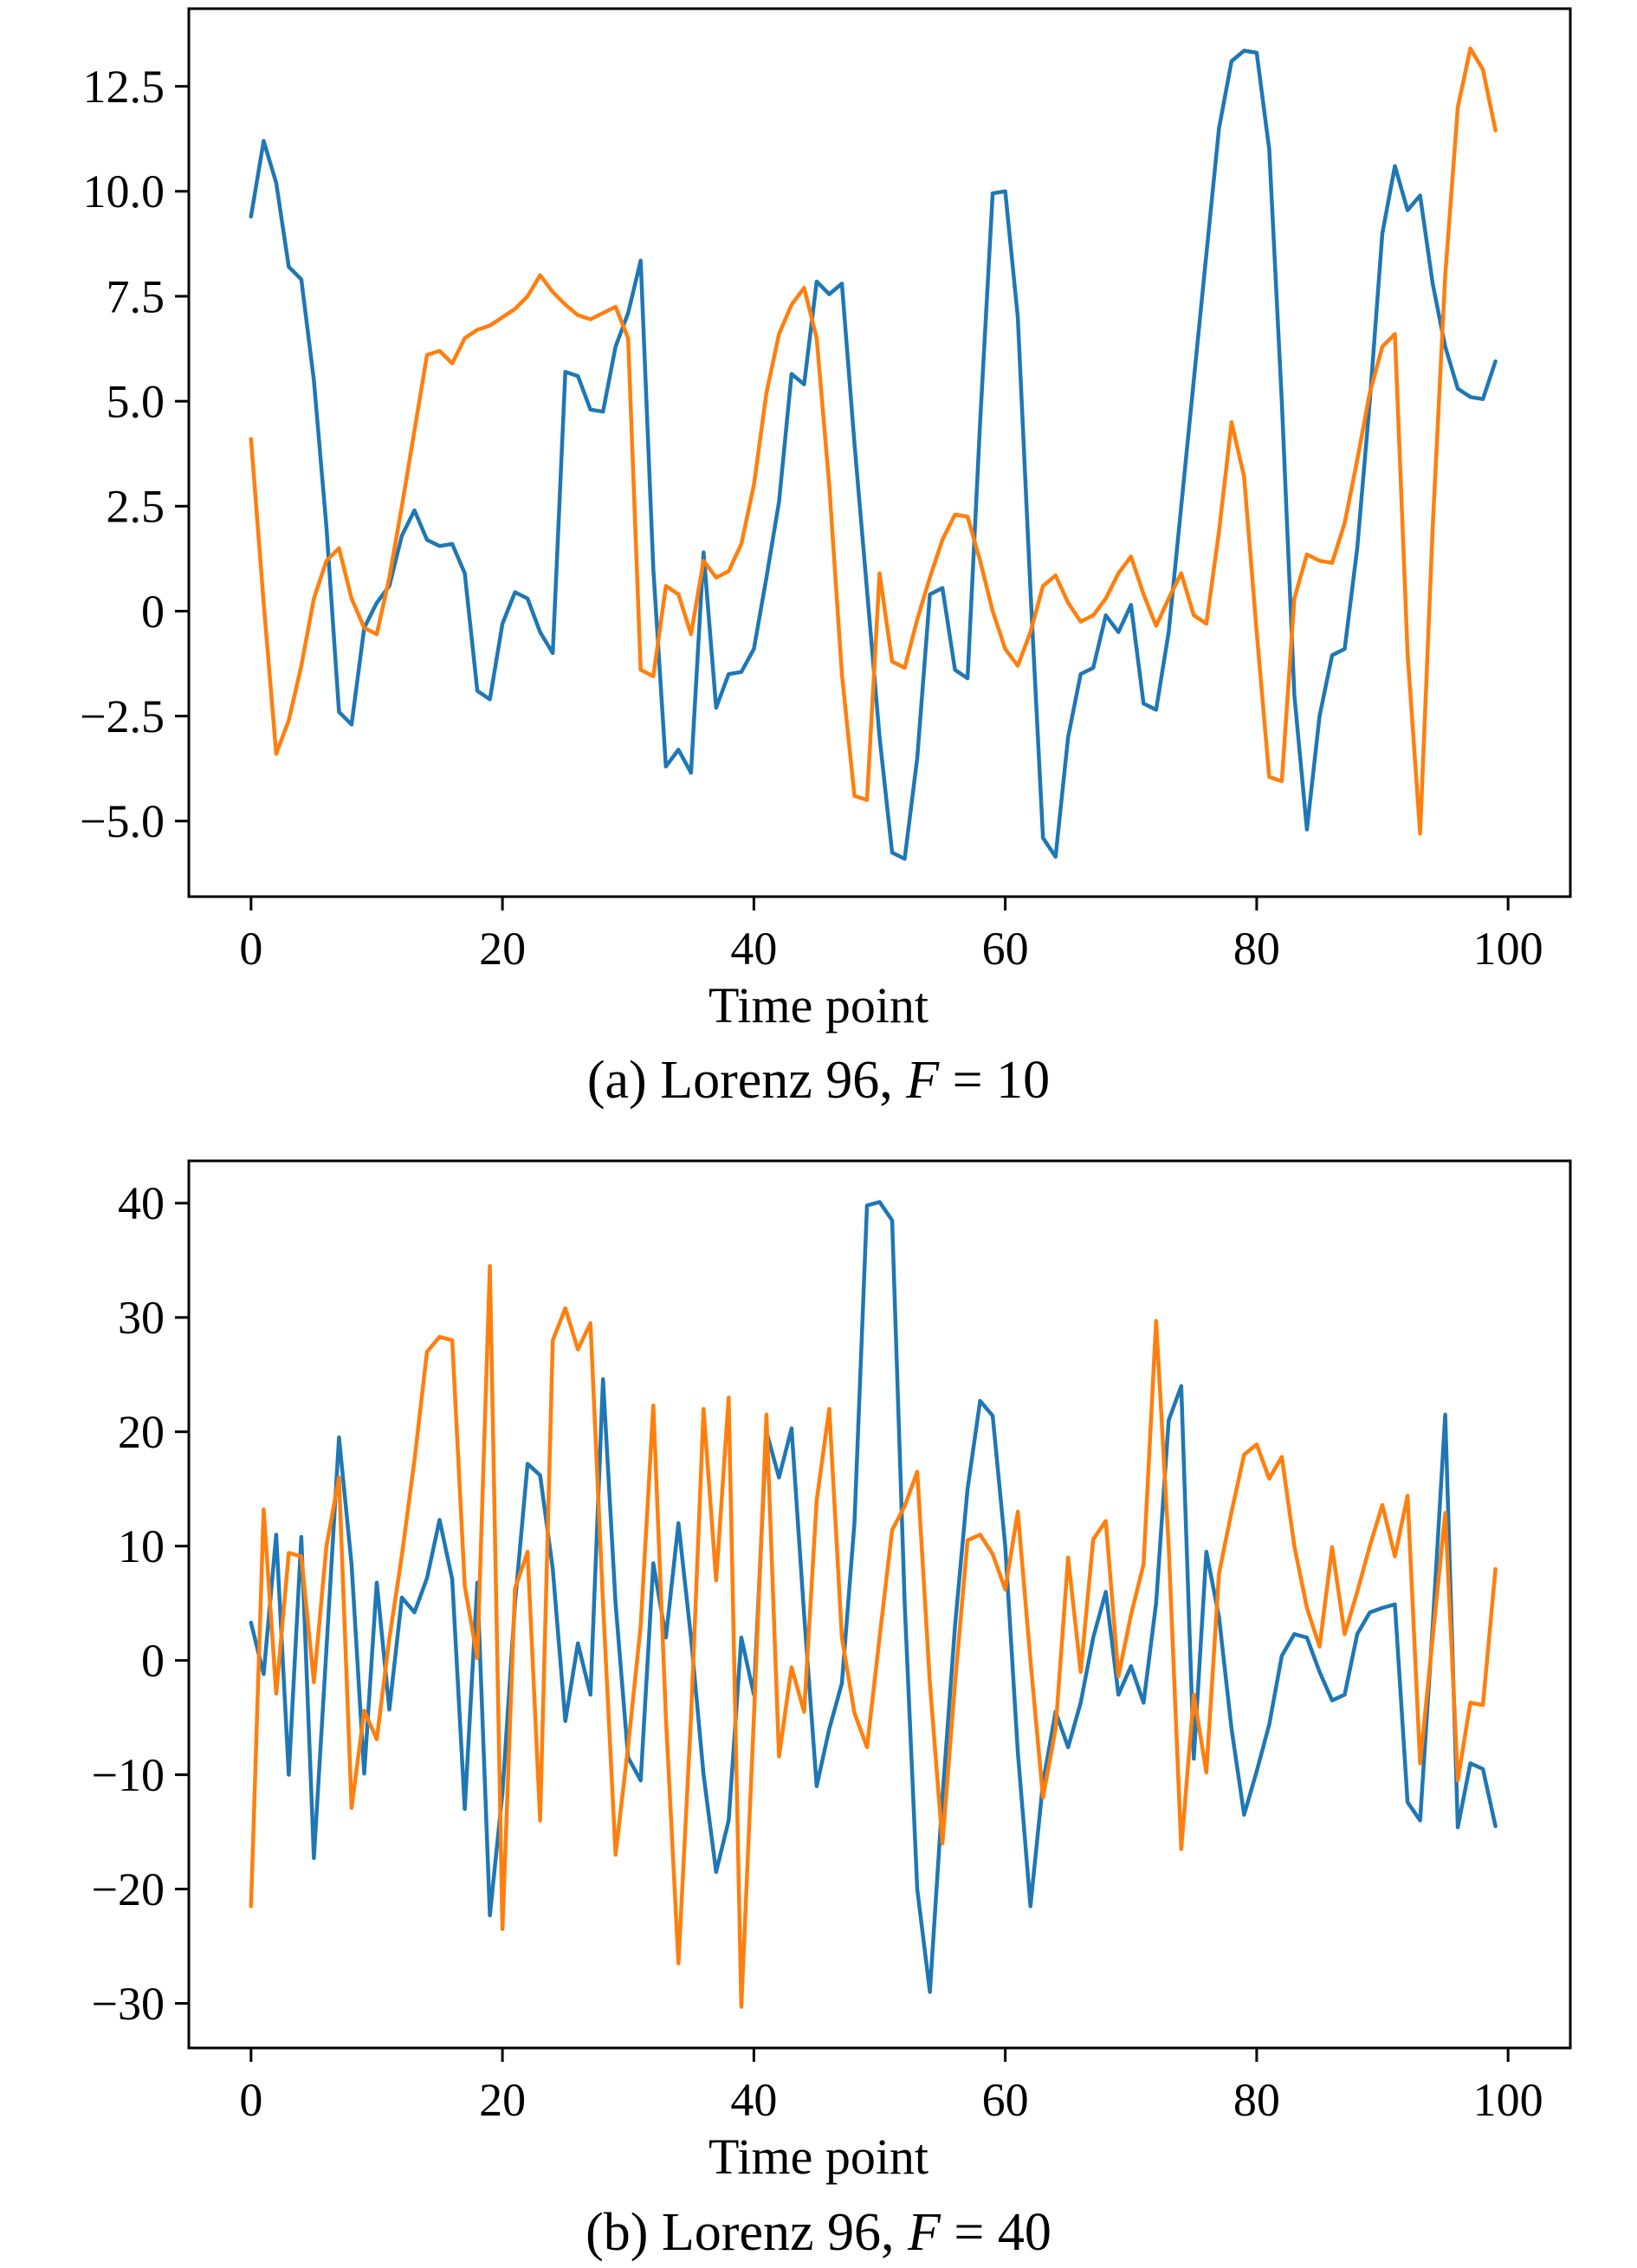 This screenshot has width=1637, height=2268. What do you see at coordinates (141, 1546) in the screenshot?
I see `chart-b-y-tick-label: 10` at bounding box center [141, 1546].